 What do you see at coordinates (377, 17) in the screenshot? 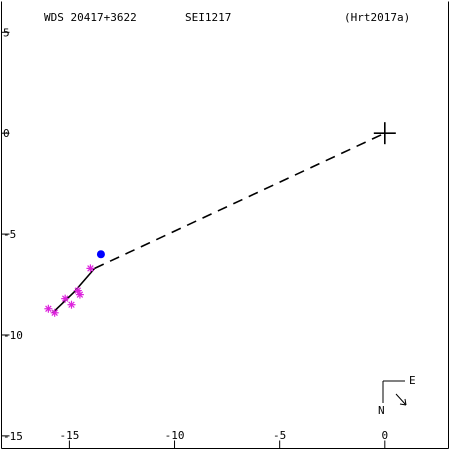
I see `orbit-reference-label: (Hrt2017a)` at bounding box center [377, 17].